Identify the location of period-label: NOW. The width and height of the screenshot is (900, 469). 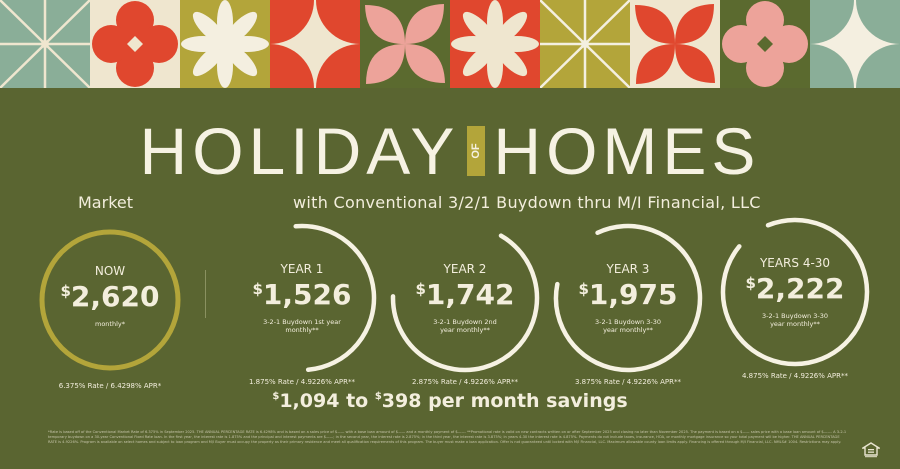
(110, 271).